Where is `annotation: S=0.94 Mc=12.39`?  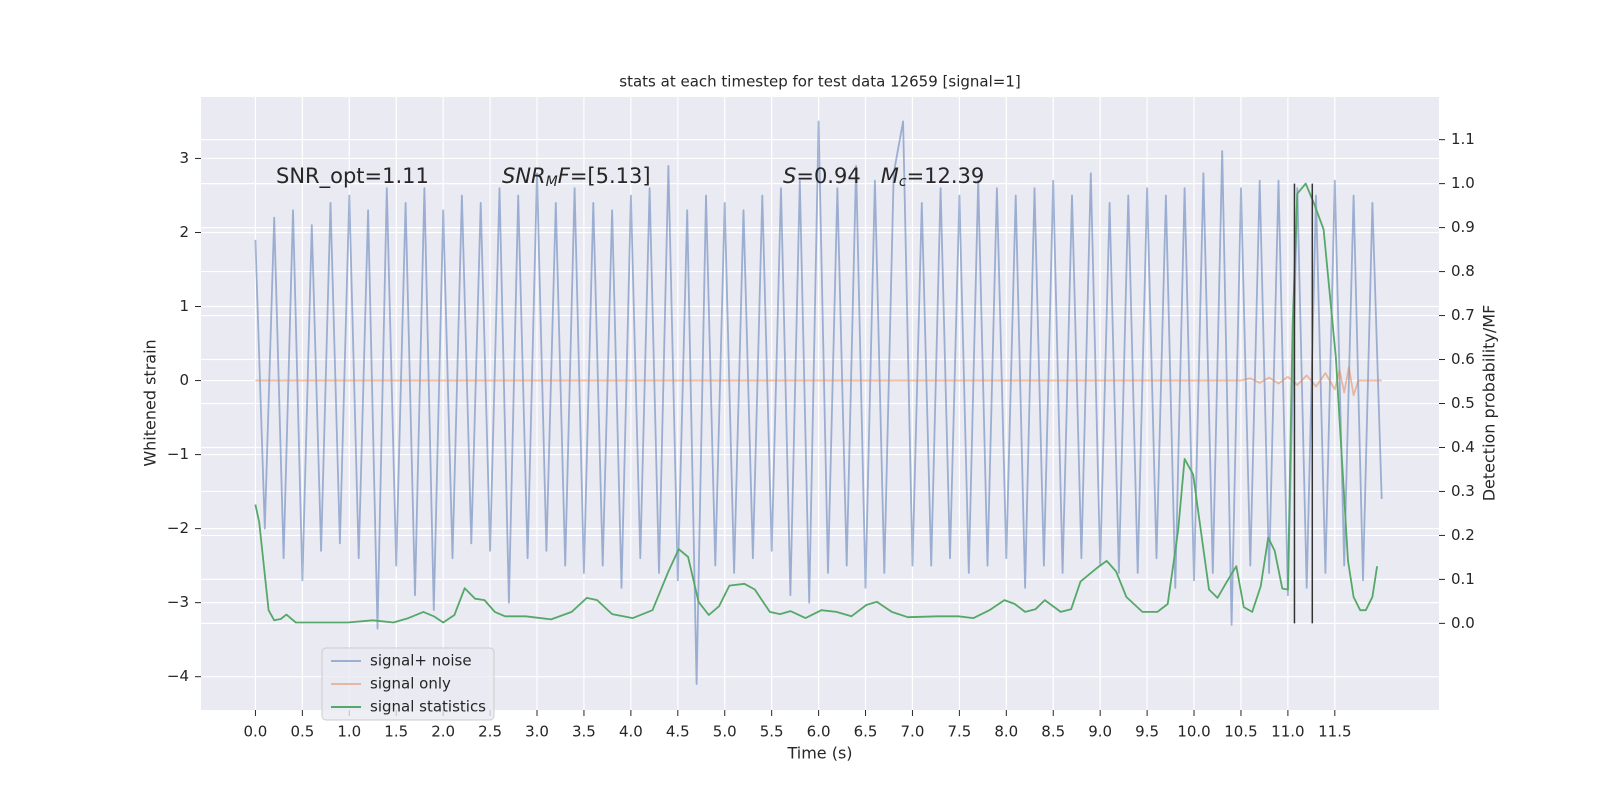
annotation: S=0.94 Mc=12.39 is located at coordinates (883, 177).